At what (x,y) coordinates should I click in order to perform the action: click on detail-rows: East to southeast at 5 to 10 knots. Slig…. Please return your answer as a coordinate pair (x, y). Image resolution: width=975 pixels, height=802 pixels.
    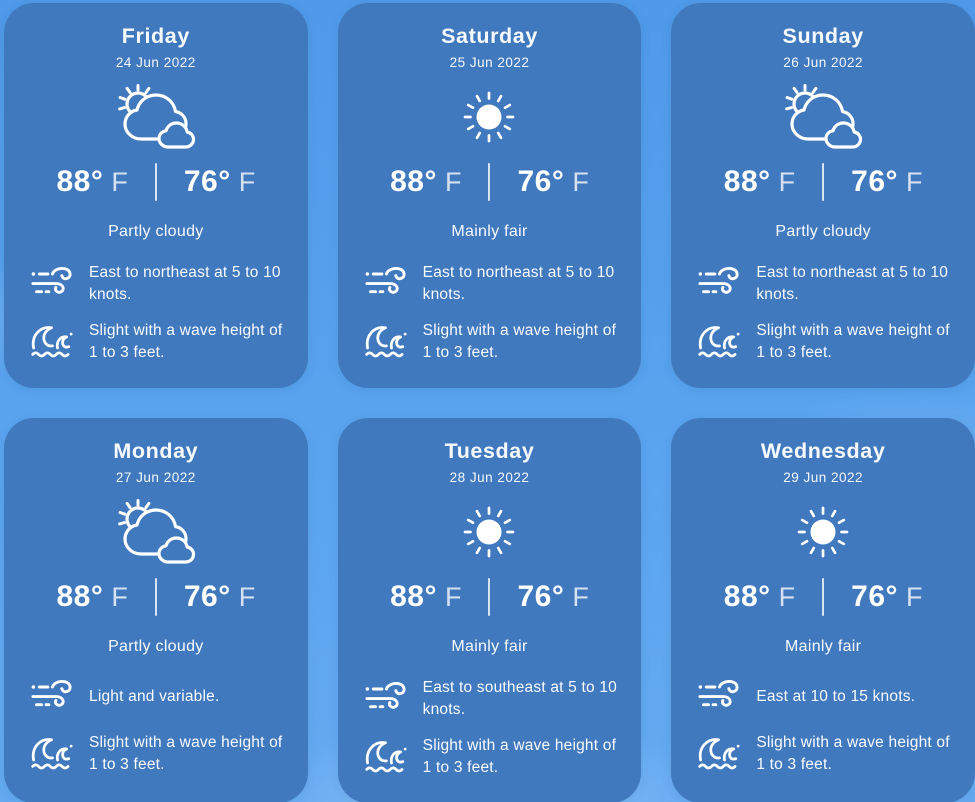
    Looking at the image, I should click on (490, 727).